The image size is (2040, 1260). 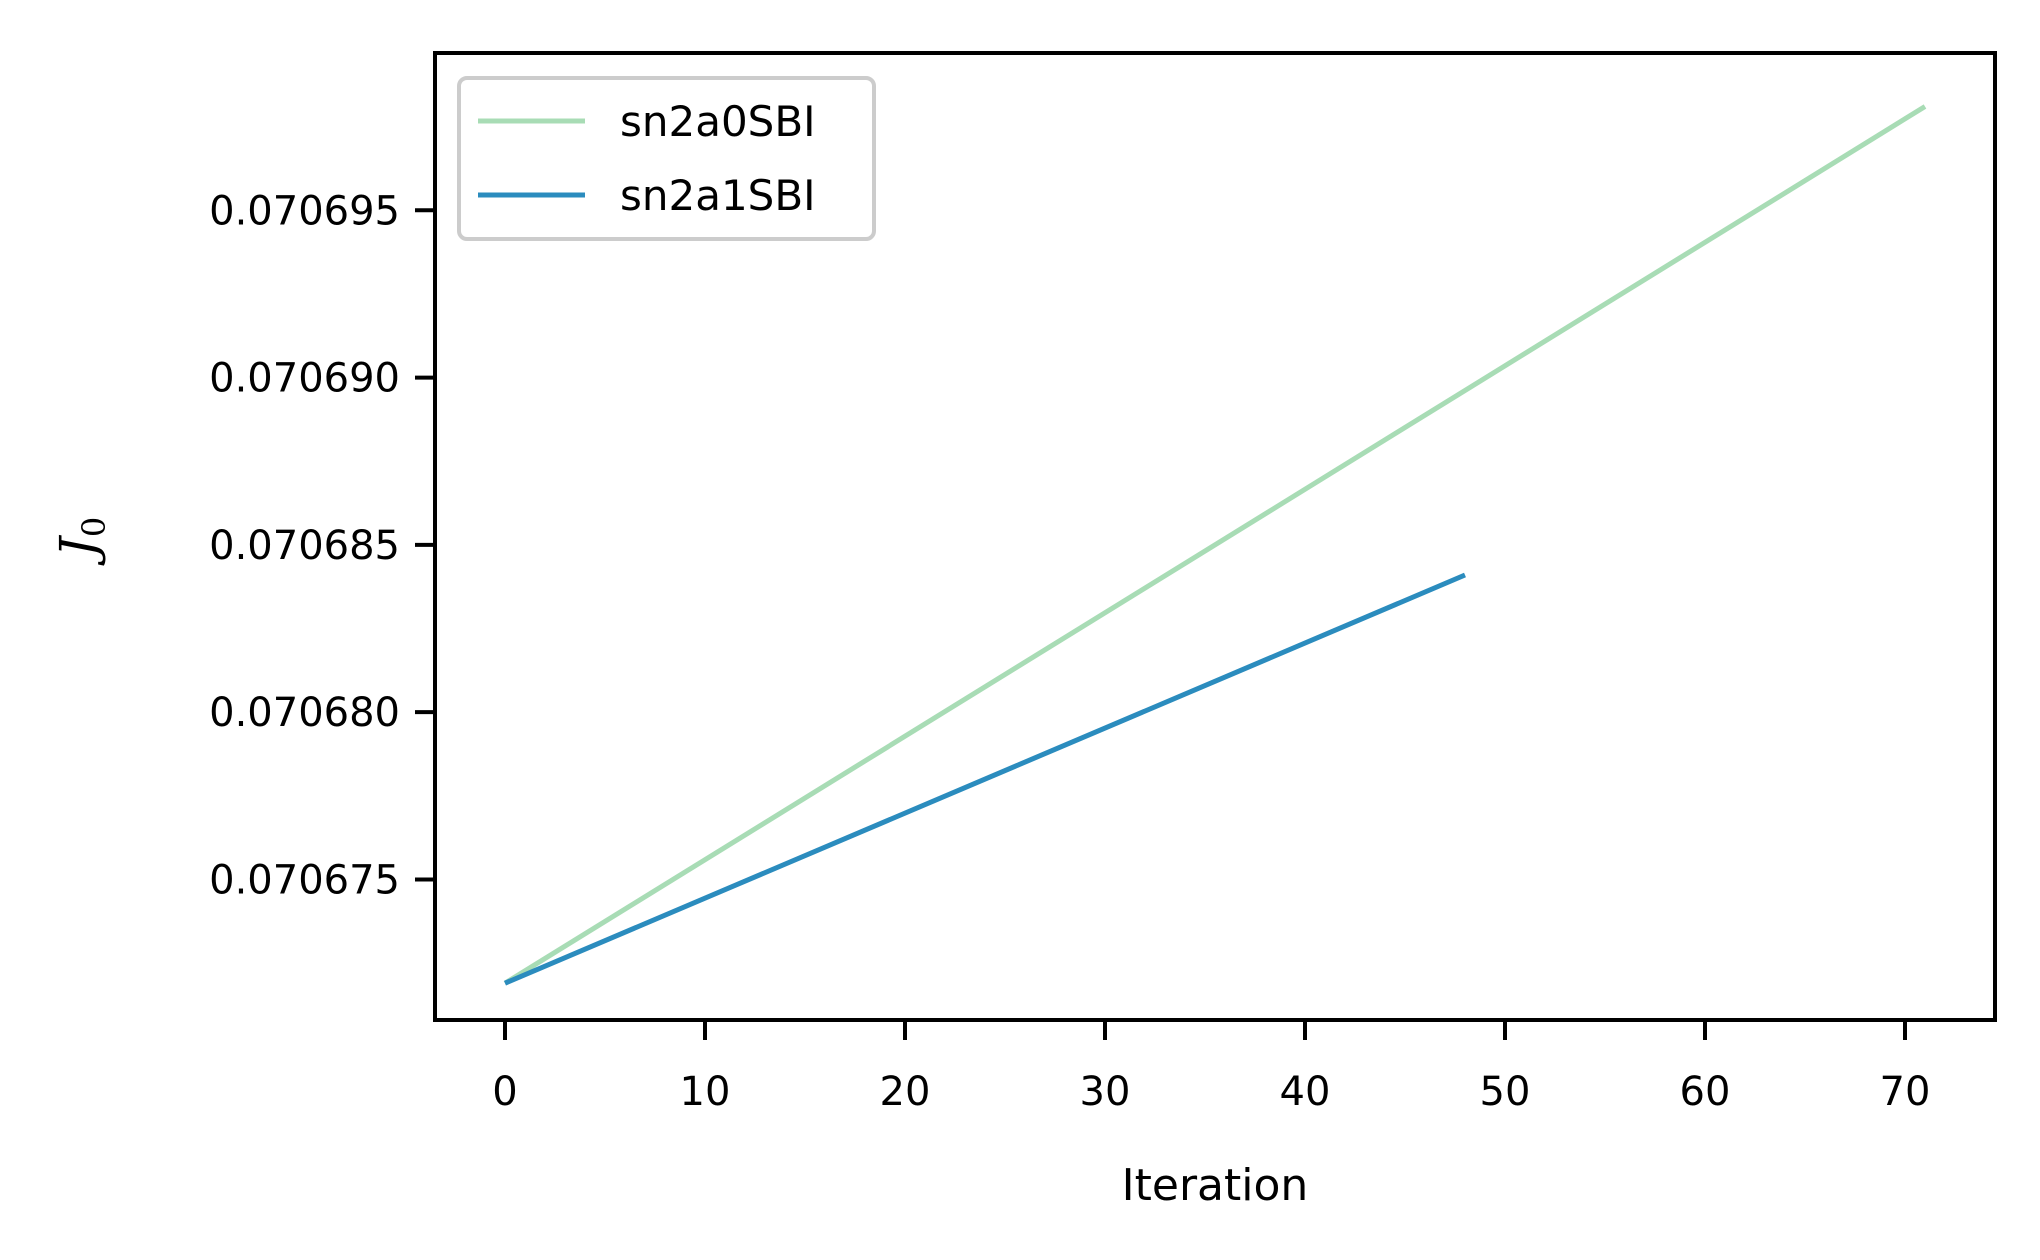 I want to click on x-tick-label: 40, so click(x=1305, y=1092).